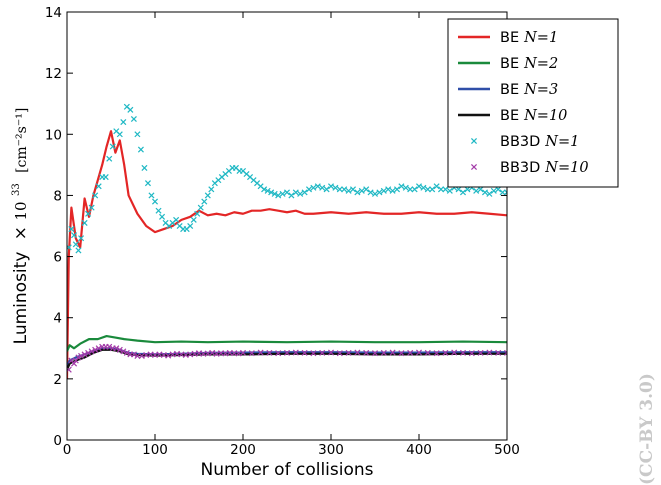 This screenshot has width=661, height=485. What do you see at coordinates (243, 450) in the screenshot?
I see `x-tick-label: 200` at bounding box center [243, 450].